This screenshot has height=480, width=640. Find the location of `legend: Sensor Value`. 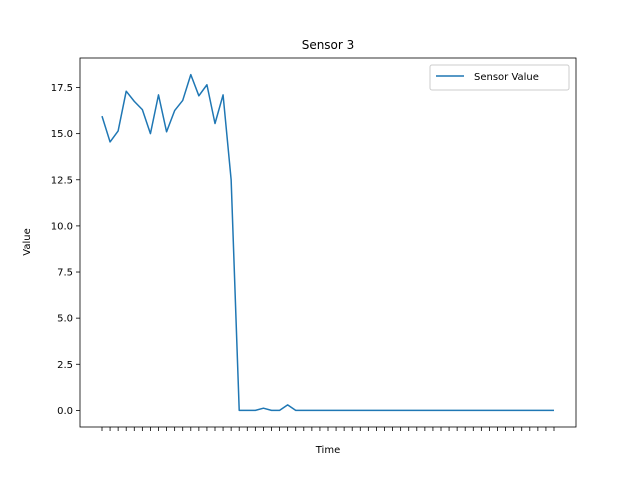

legend: Sensor Value is located at coordinates (499, 77).